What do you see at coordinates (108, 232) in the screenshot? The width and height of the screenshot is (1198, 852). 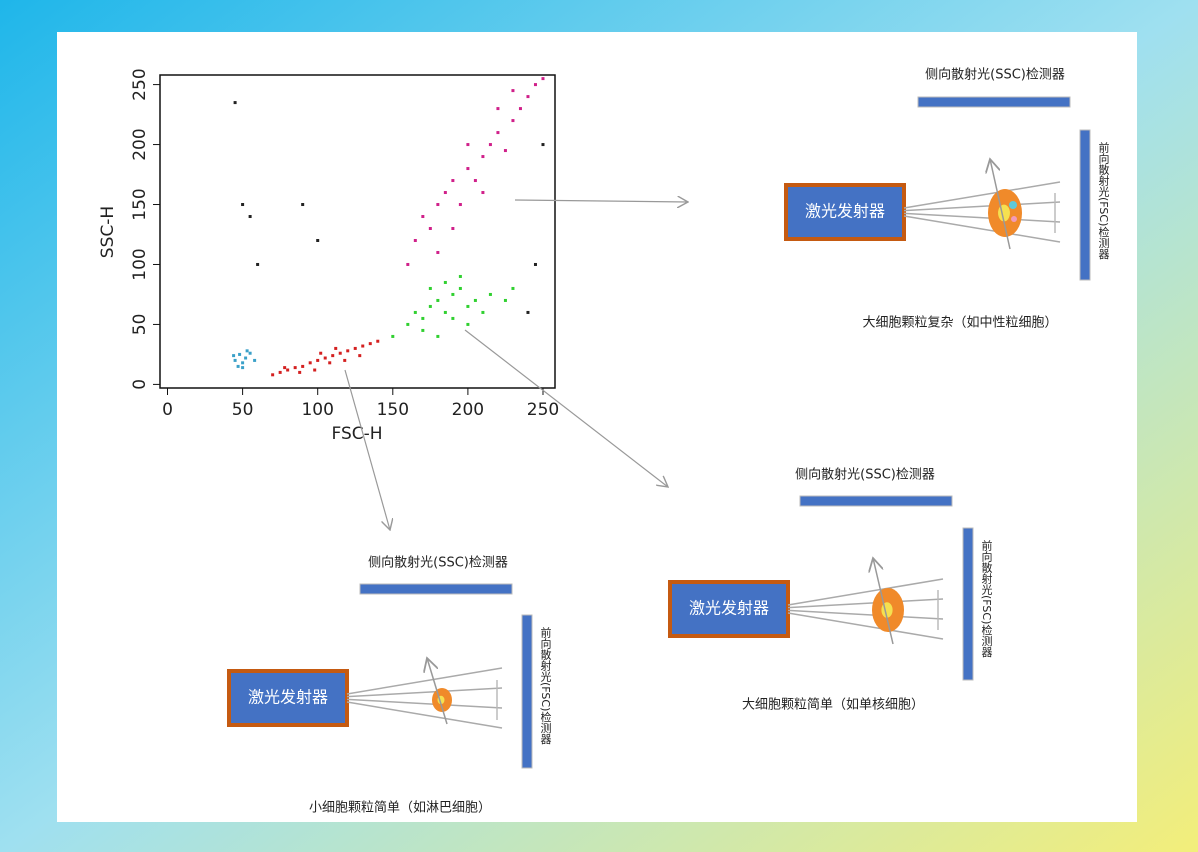 I see `y-axis-label: SSC-H` at bounding box center [108, 232].